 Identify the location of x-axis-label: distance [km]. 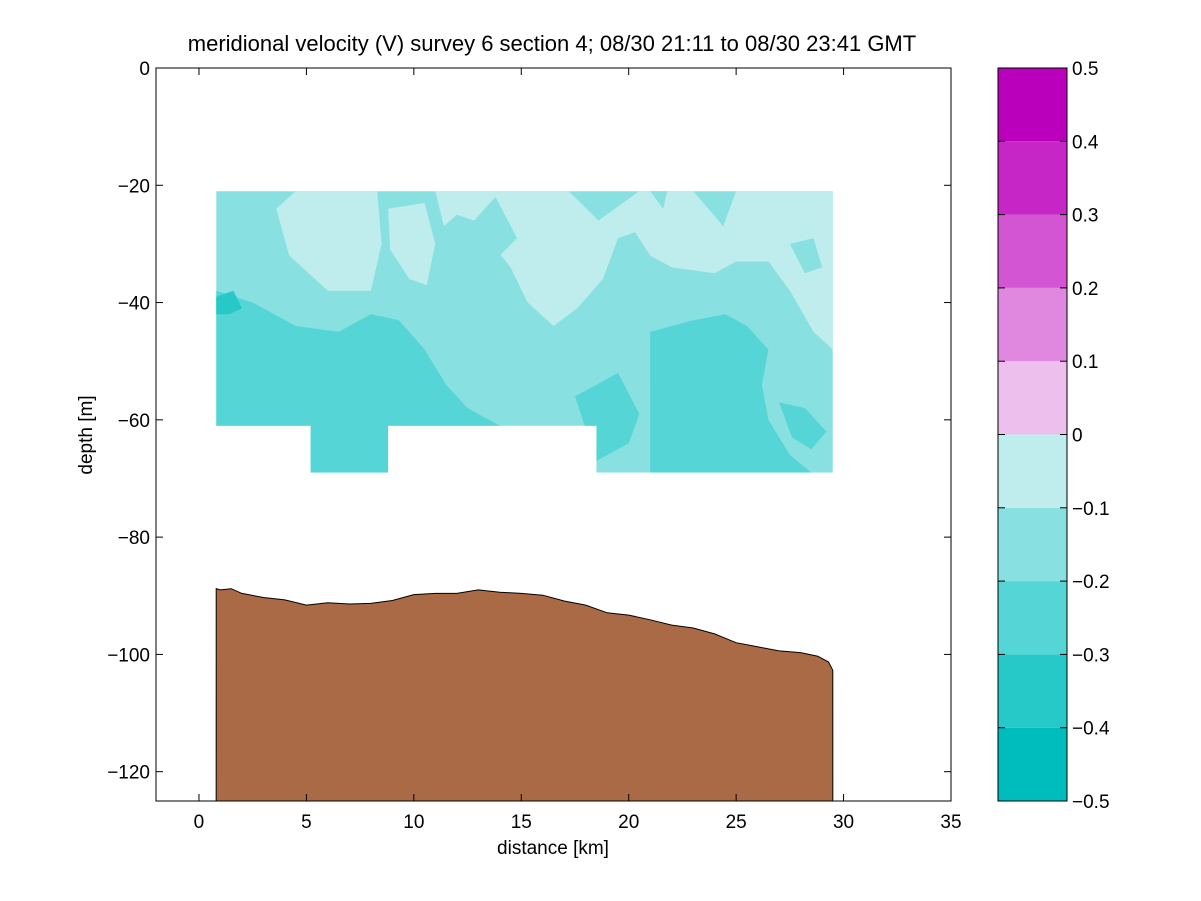
(553, 848).